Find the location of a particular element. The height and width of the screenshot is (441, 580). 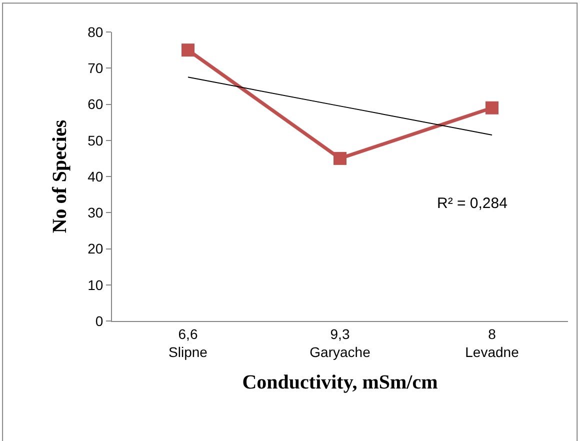

y-axis-title: No of Species is located at coordinates (60, 177).